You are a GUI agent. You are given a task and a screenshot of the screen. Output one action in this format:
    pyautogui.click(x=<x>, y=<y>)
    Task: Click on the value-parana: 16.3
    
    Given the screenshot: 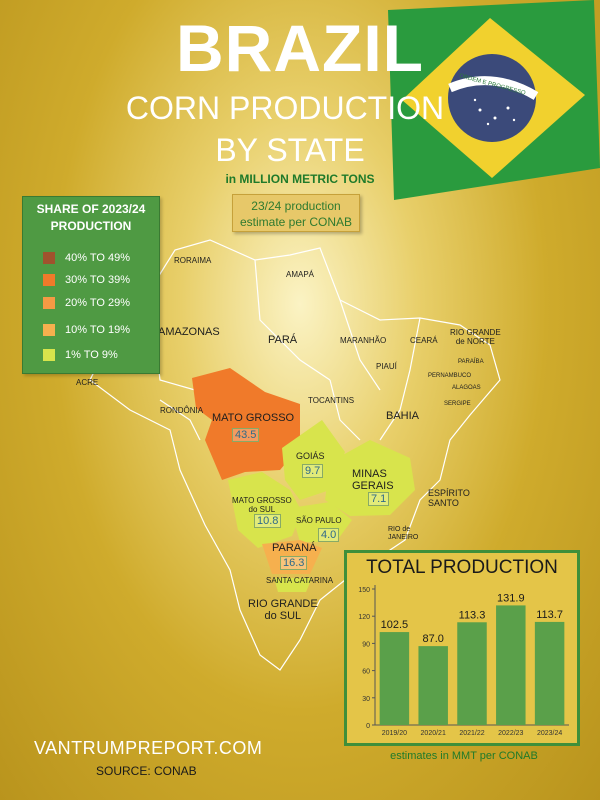 What is the action you would take?
    pyautogui.click(x=294, y=563)
    